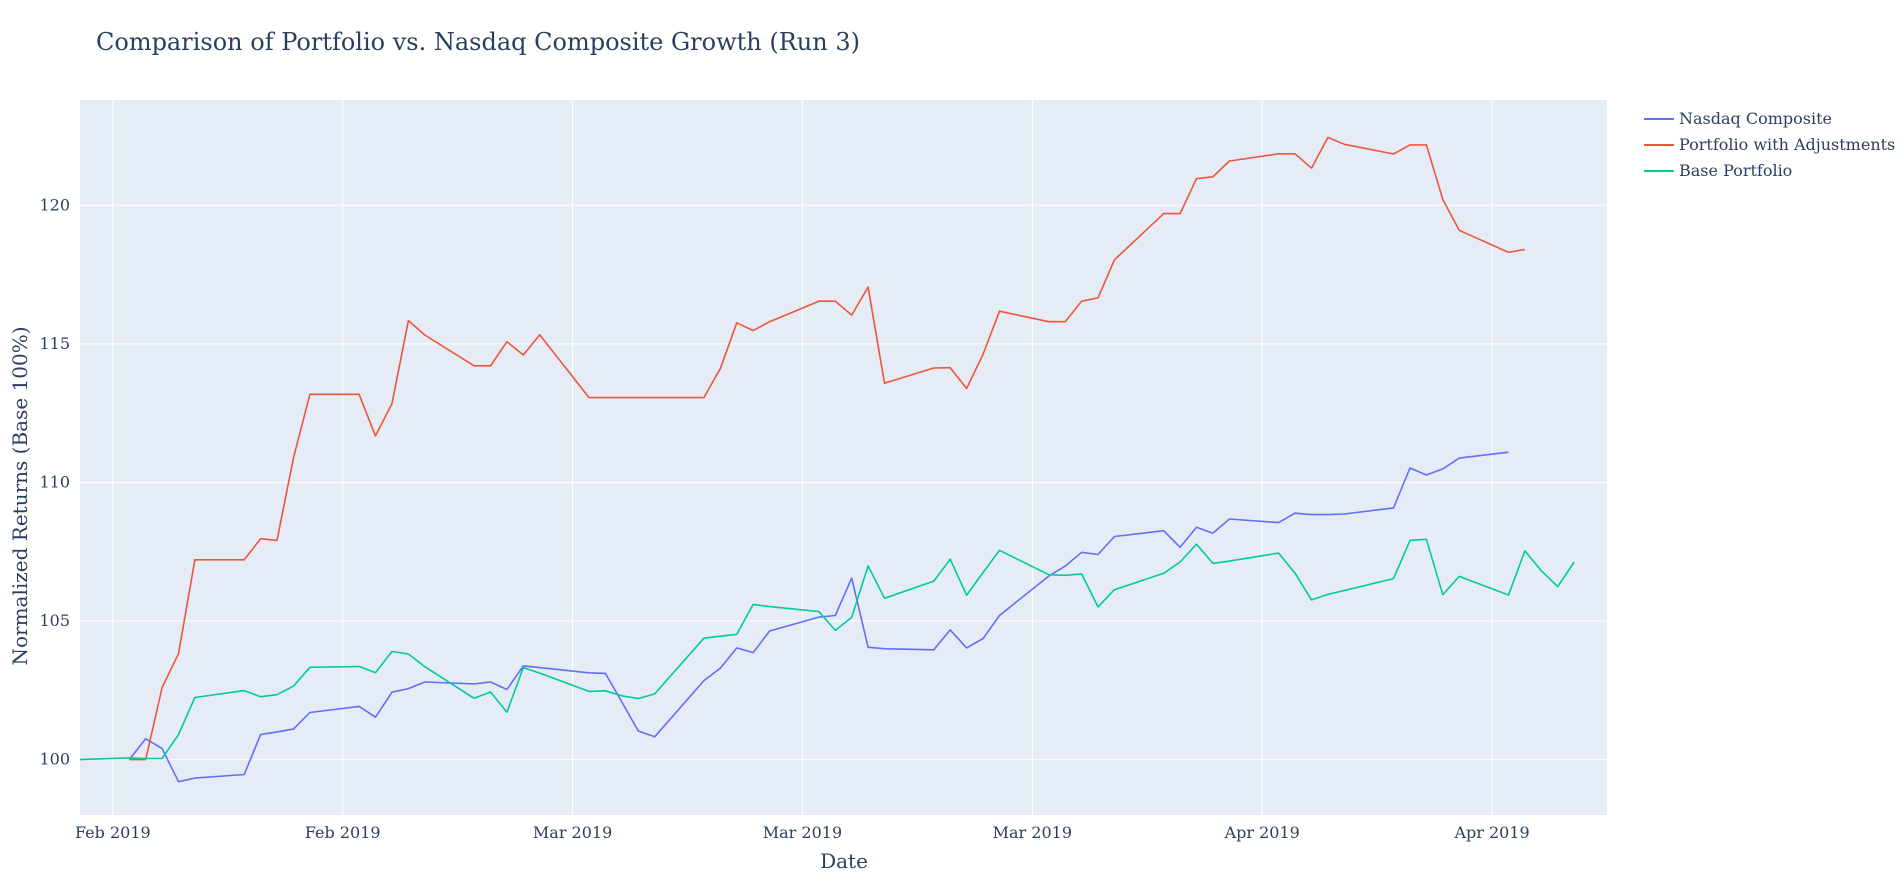 The height and width of the screenshot is (895, 1904). What do you see at coordinates (54, 204) in the screenshot?
I see `y-tick-label: 120` at bounding box center [54, 204].